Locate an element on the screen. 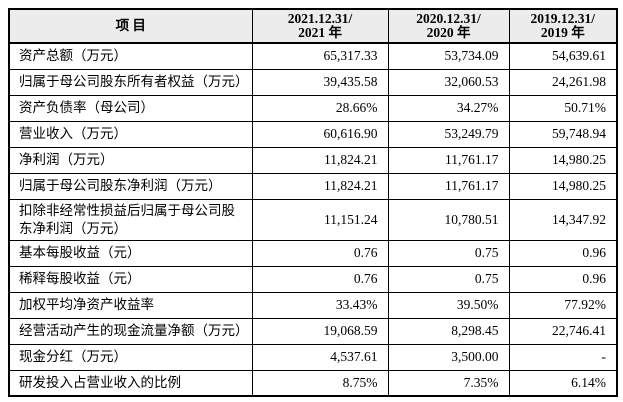  value-2021: 65,317.33 is located at coordinates (320, 56).